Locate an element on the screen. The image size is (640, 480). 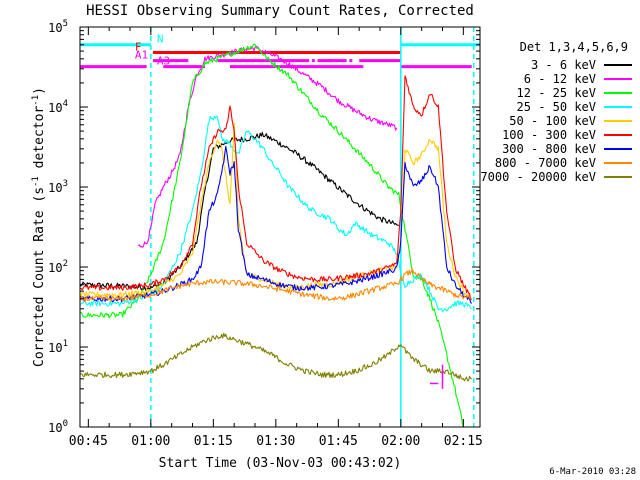
legend-label: 12 - 25 keV is located at coordinates (556, 93).